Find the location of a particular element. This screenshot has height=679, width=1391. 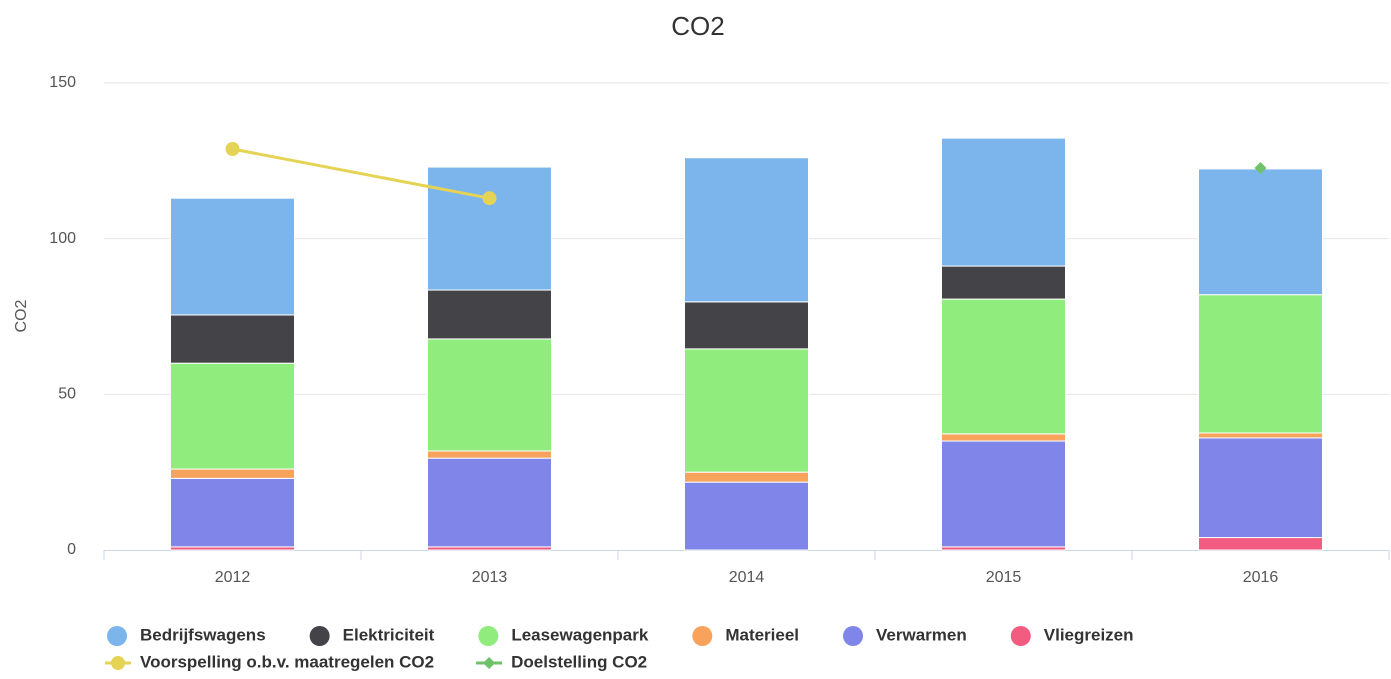

y-tick-label: 100 is located at coordinates (62, 238).